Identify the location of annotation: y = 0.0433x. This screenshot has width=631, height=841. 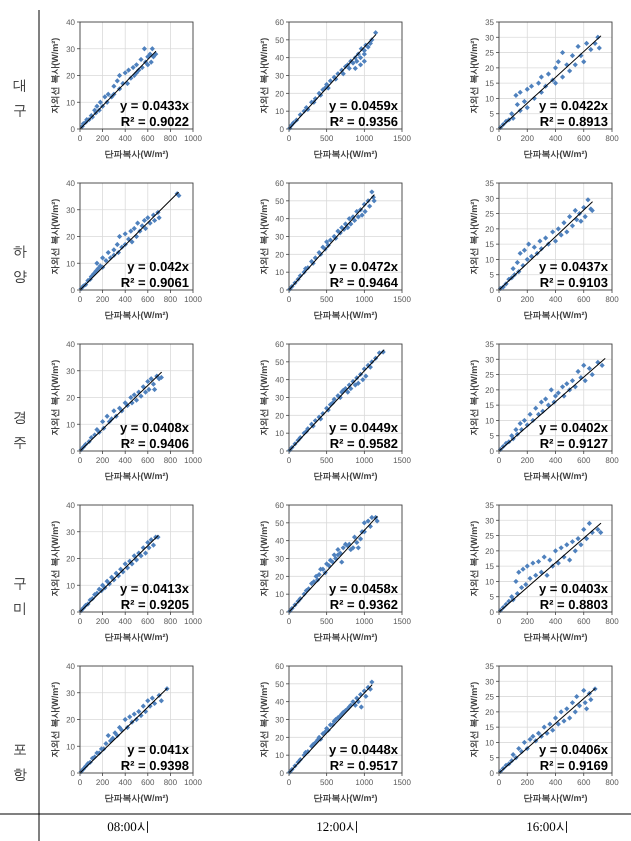
(155, 105).